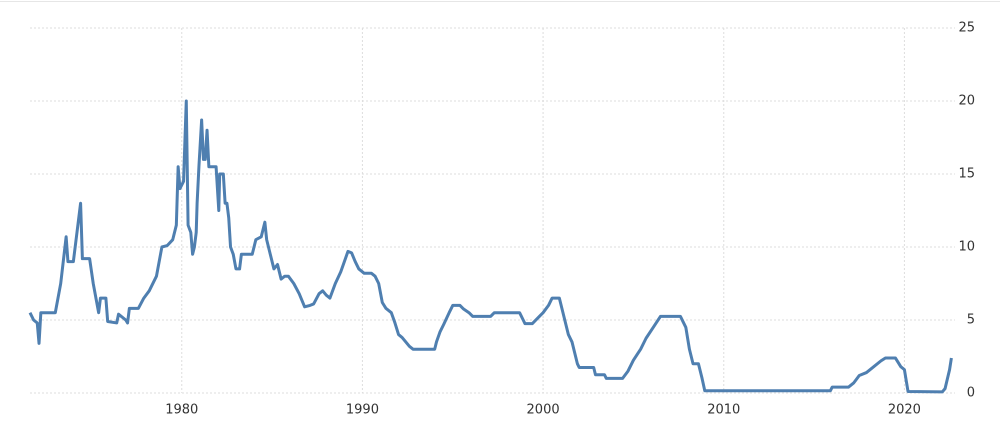 The height and width of the screenshot is (436, 1000). Describe the element at coordinates (966, 174) in the screenshot. I see `y-tick-label: 15` at that location.